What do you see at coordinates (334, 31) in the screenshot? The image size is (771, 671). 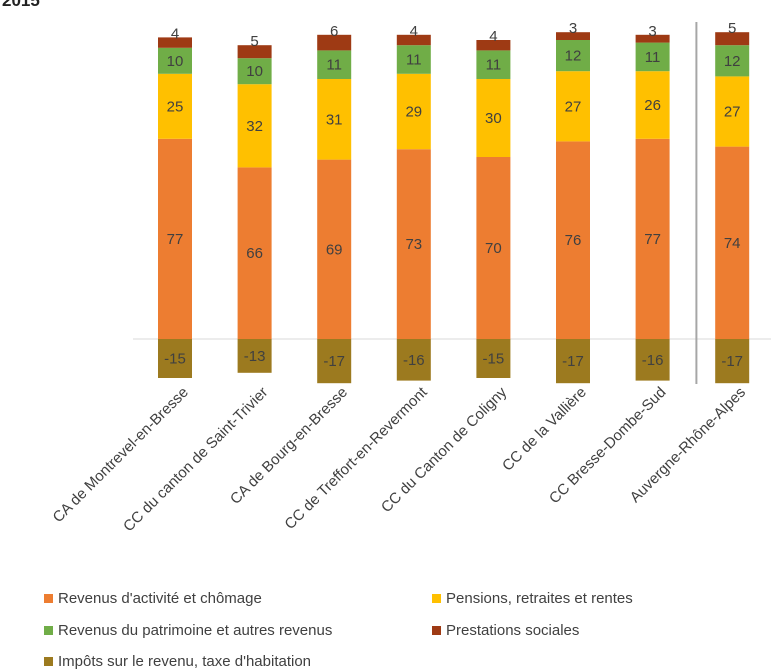 I see `data-label: 6` at bounding box center [334, 31].